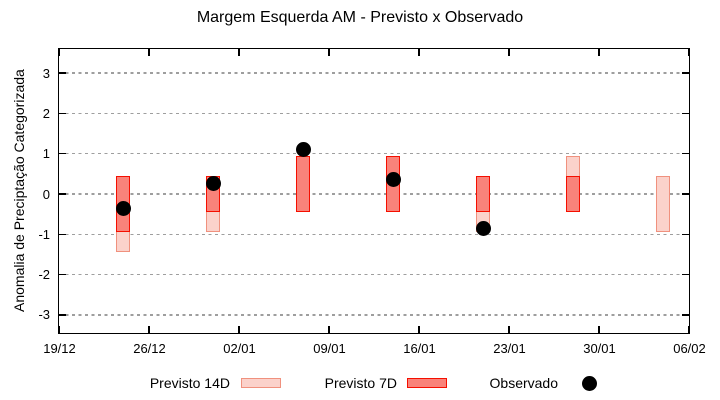  What do you see at coordinates (46, 194) in the screenshot?
I see `y-tick-label: 0` at bounding box center [46, 194].